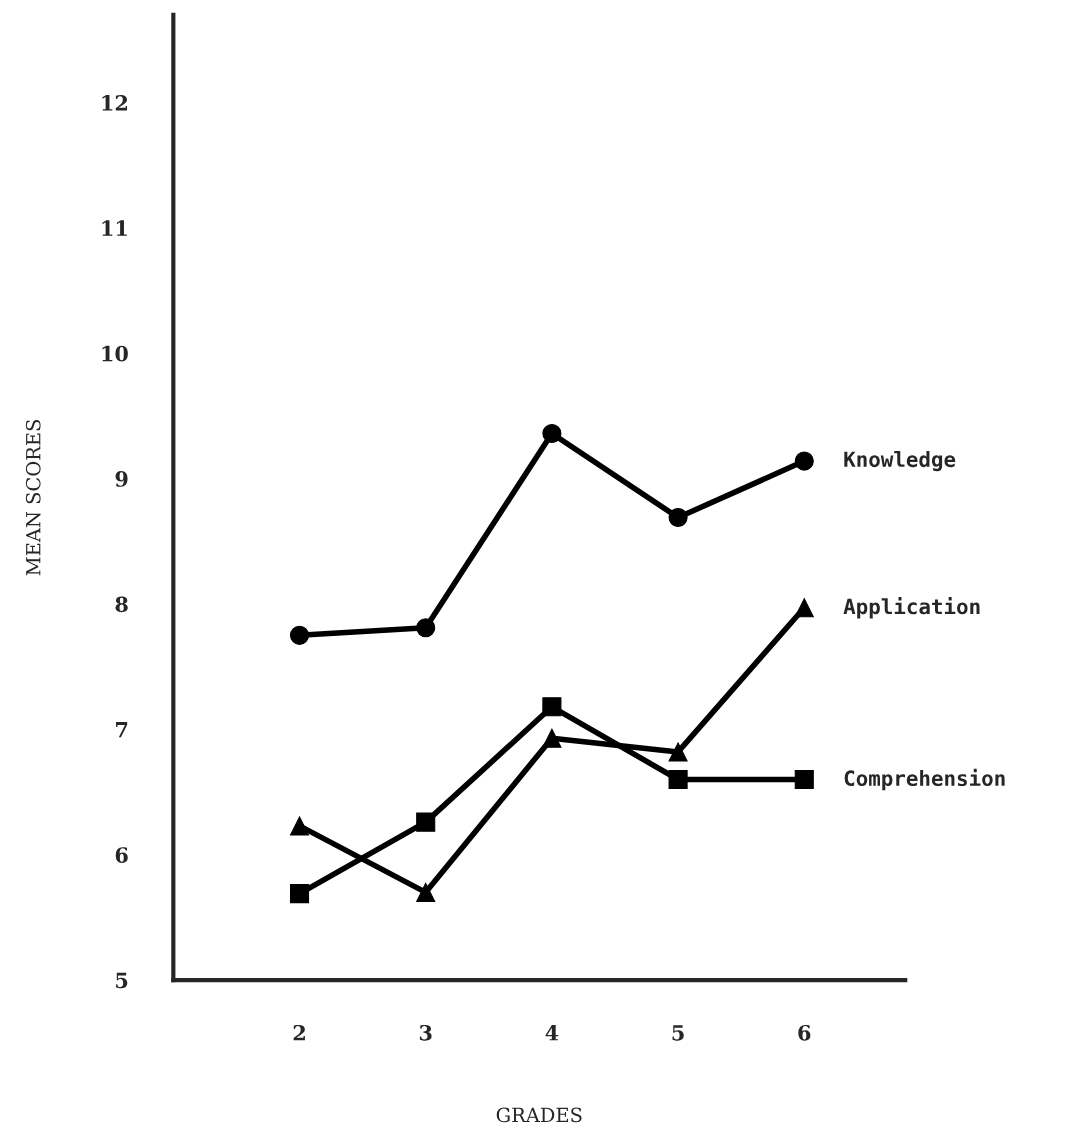 The width and height of the screenshot is (1070, 1137). What do you see at coordinates (804, 1032) in the screenshot?
I see `x-tick-label: 6` at bounding box center [804, 1032].